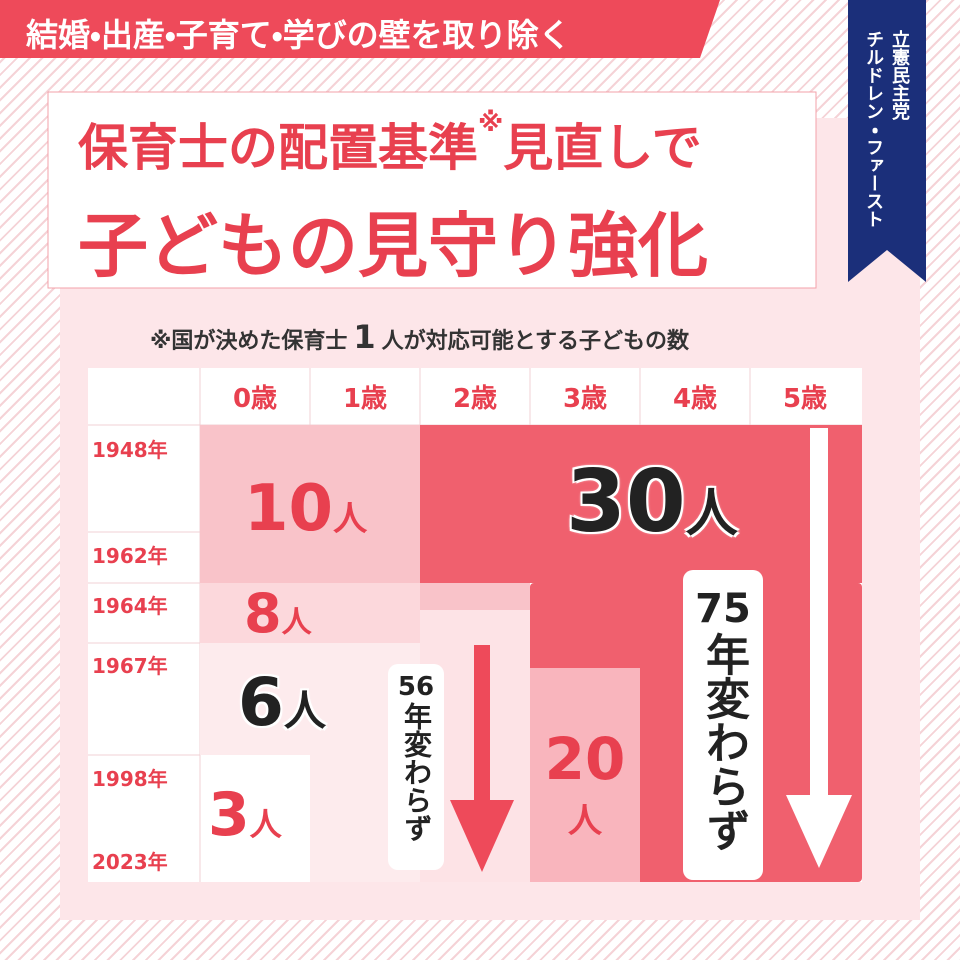 This screenshot has width=960, height=960. What do you see at coordinates (289, 509) in the screenshot?
I see `cell-count: 10` at bounding box center [289, 509].